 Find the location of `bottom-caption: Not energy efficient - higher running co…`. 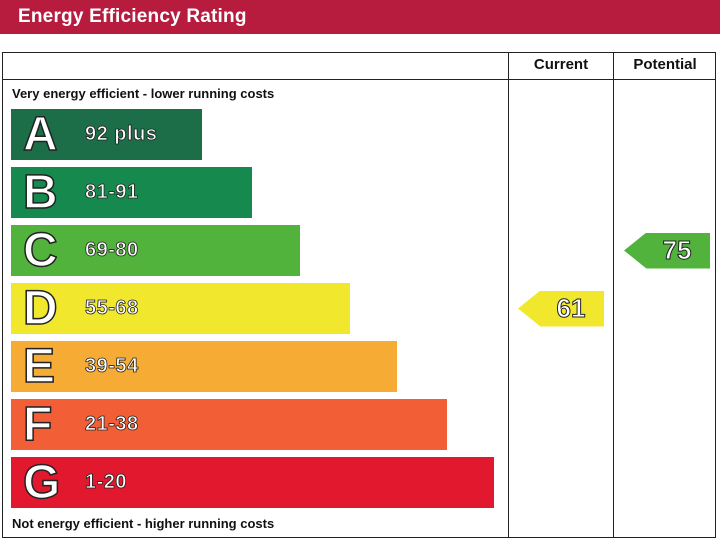

bottom-caption: Not energy efficient - higher running co… is located at coordinates (143, 523).